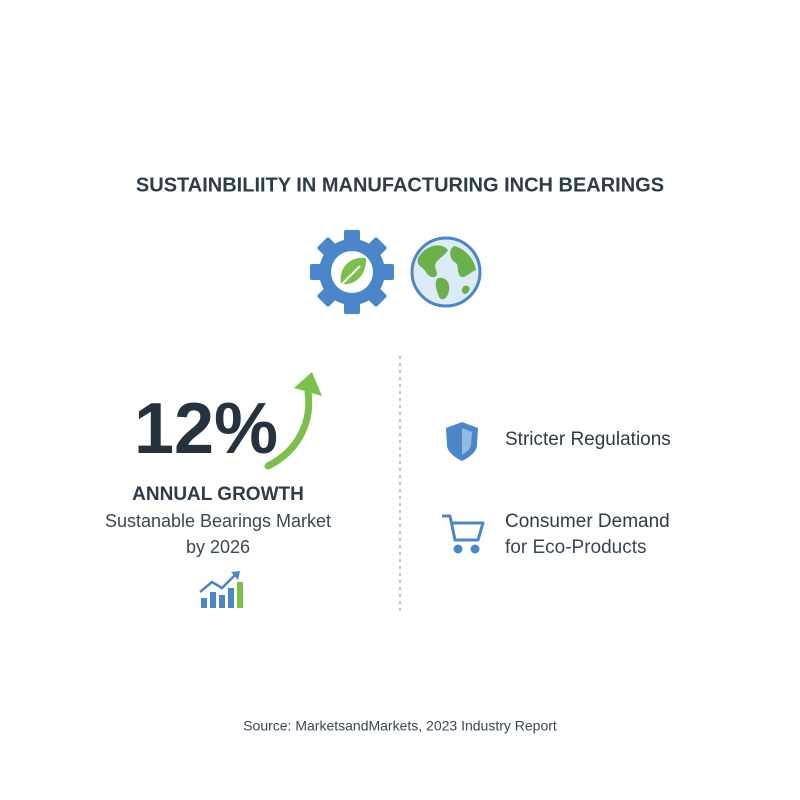  Describe the element at coordinates (288, 429) in the screenshot. I see `growth-arrow` at that location.